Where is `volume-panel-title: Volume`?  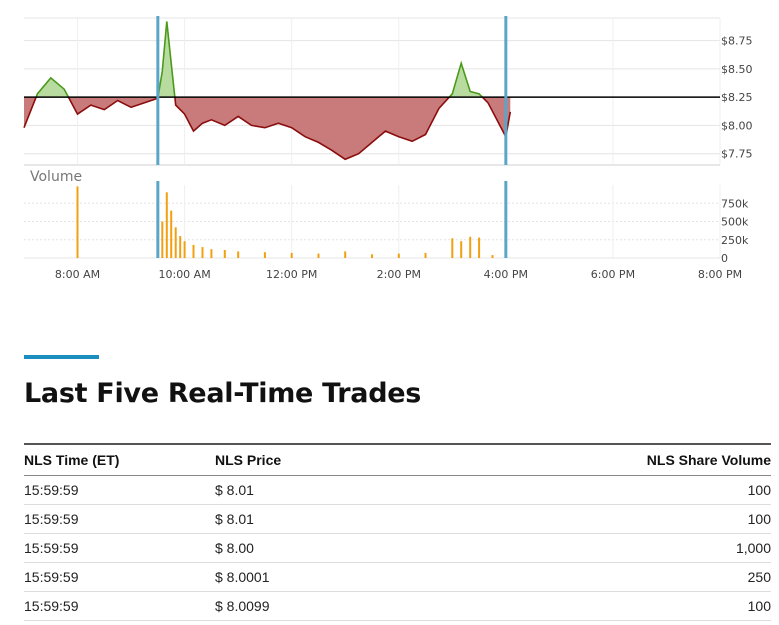 volume-panel-title: Volume is located at coordinates (56, 177).